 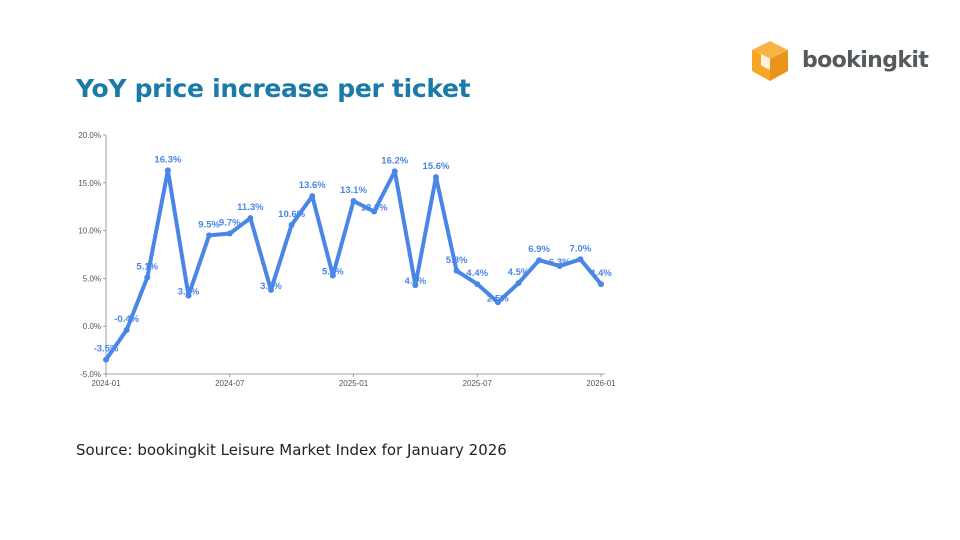 I want to click on cube-icon, so click(x=770, y=61).